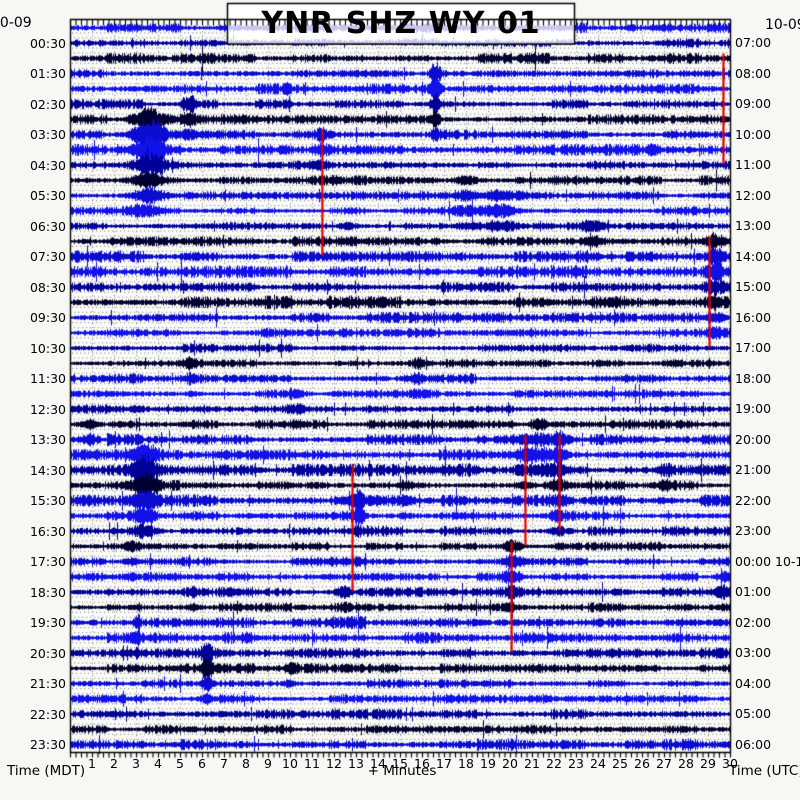  I want to click on right-time-label: 16:00, so click(753, 317).